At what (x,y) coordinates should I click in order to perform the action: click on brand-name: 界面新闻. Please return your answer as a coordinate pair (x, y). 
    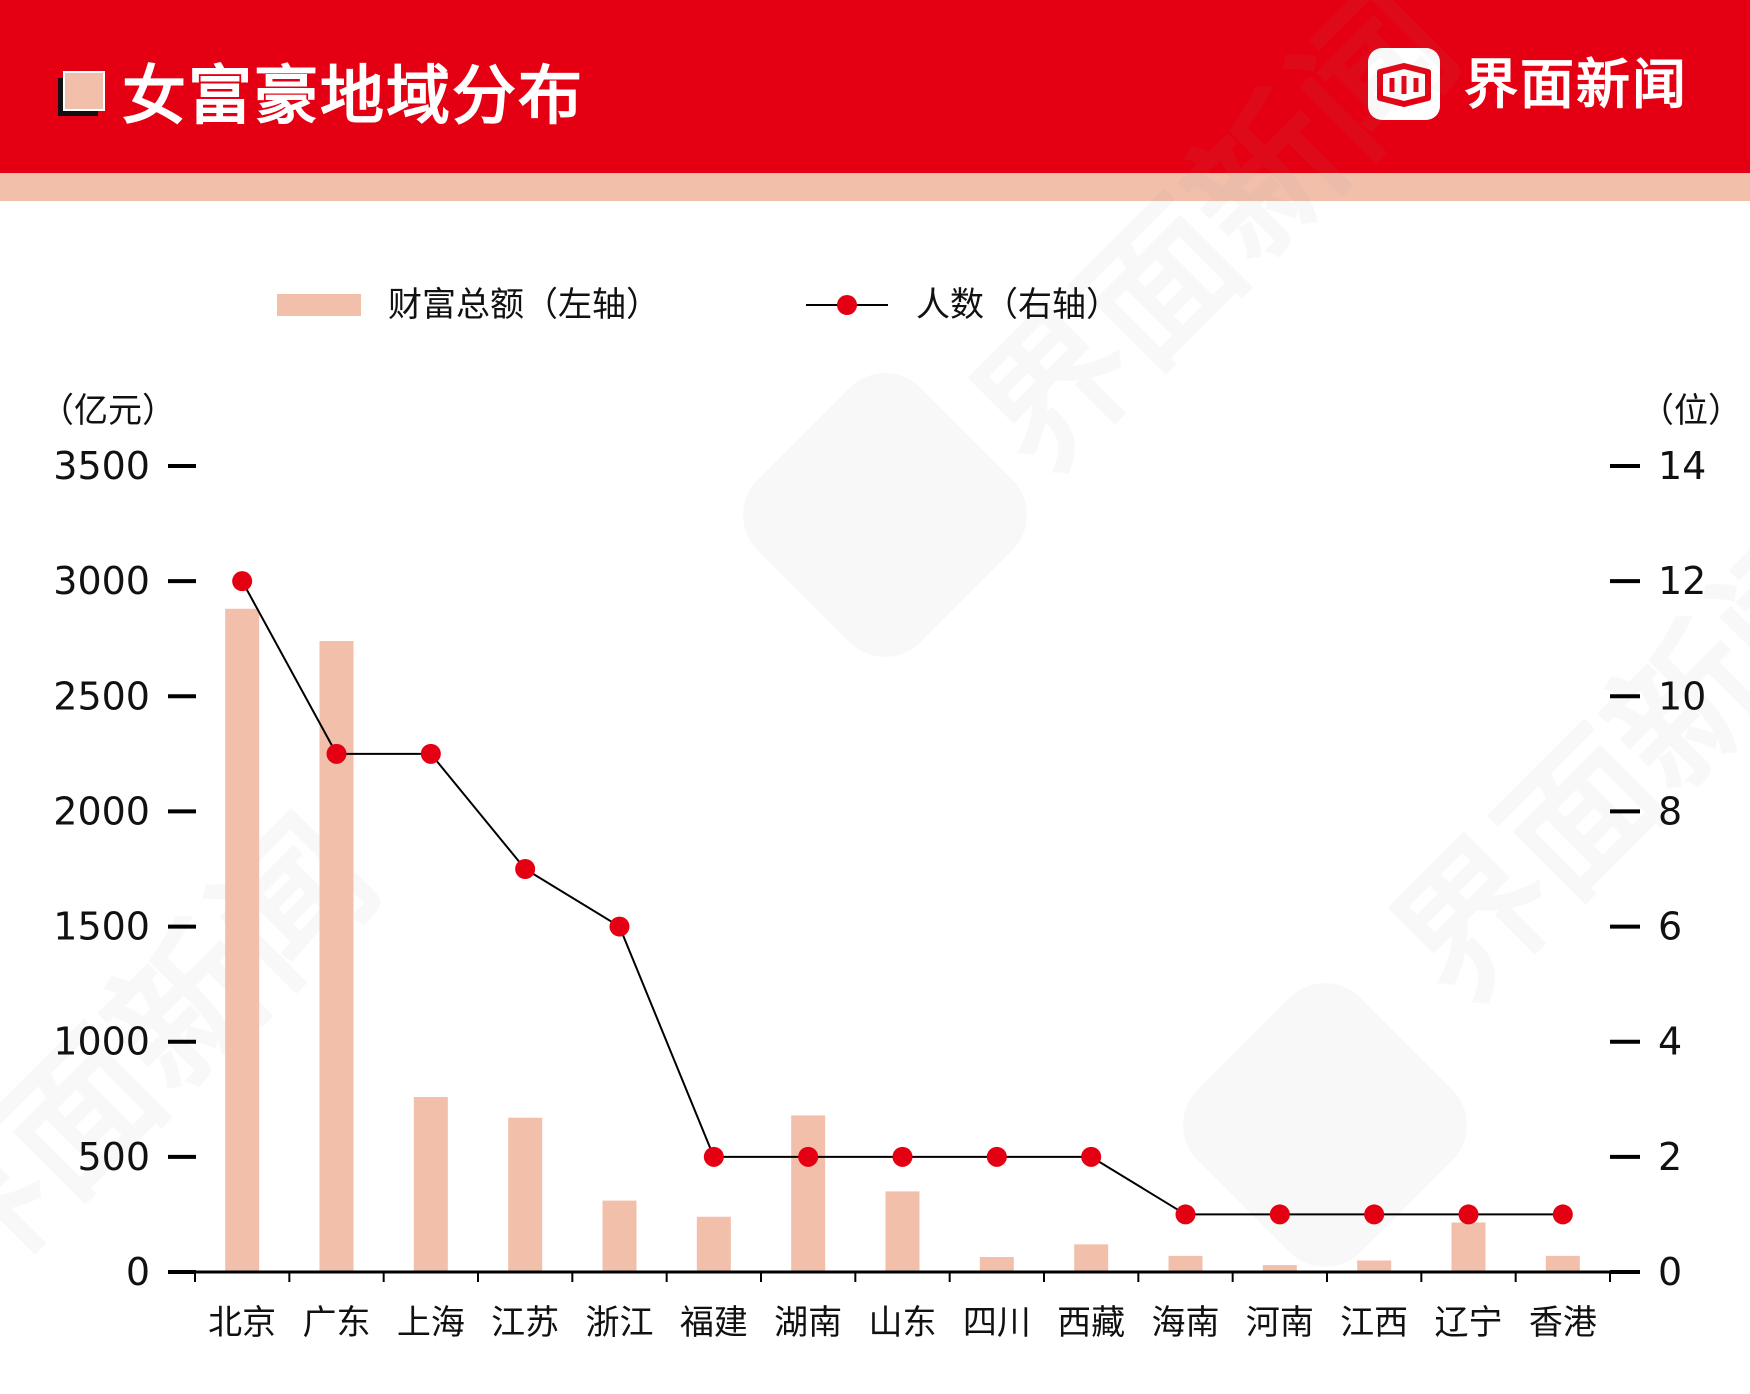
    Looking at the image, I should click on (1576, 84).